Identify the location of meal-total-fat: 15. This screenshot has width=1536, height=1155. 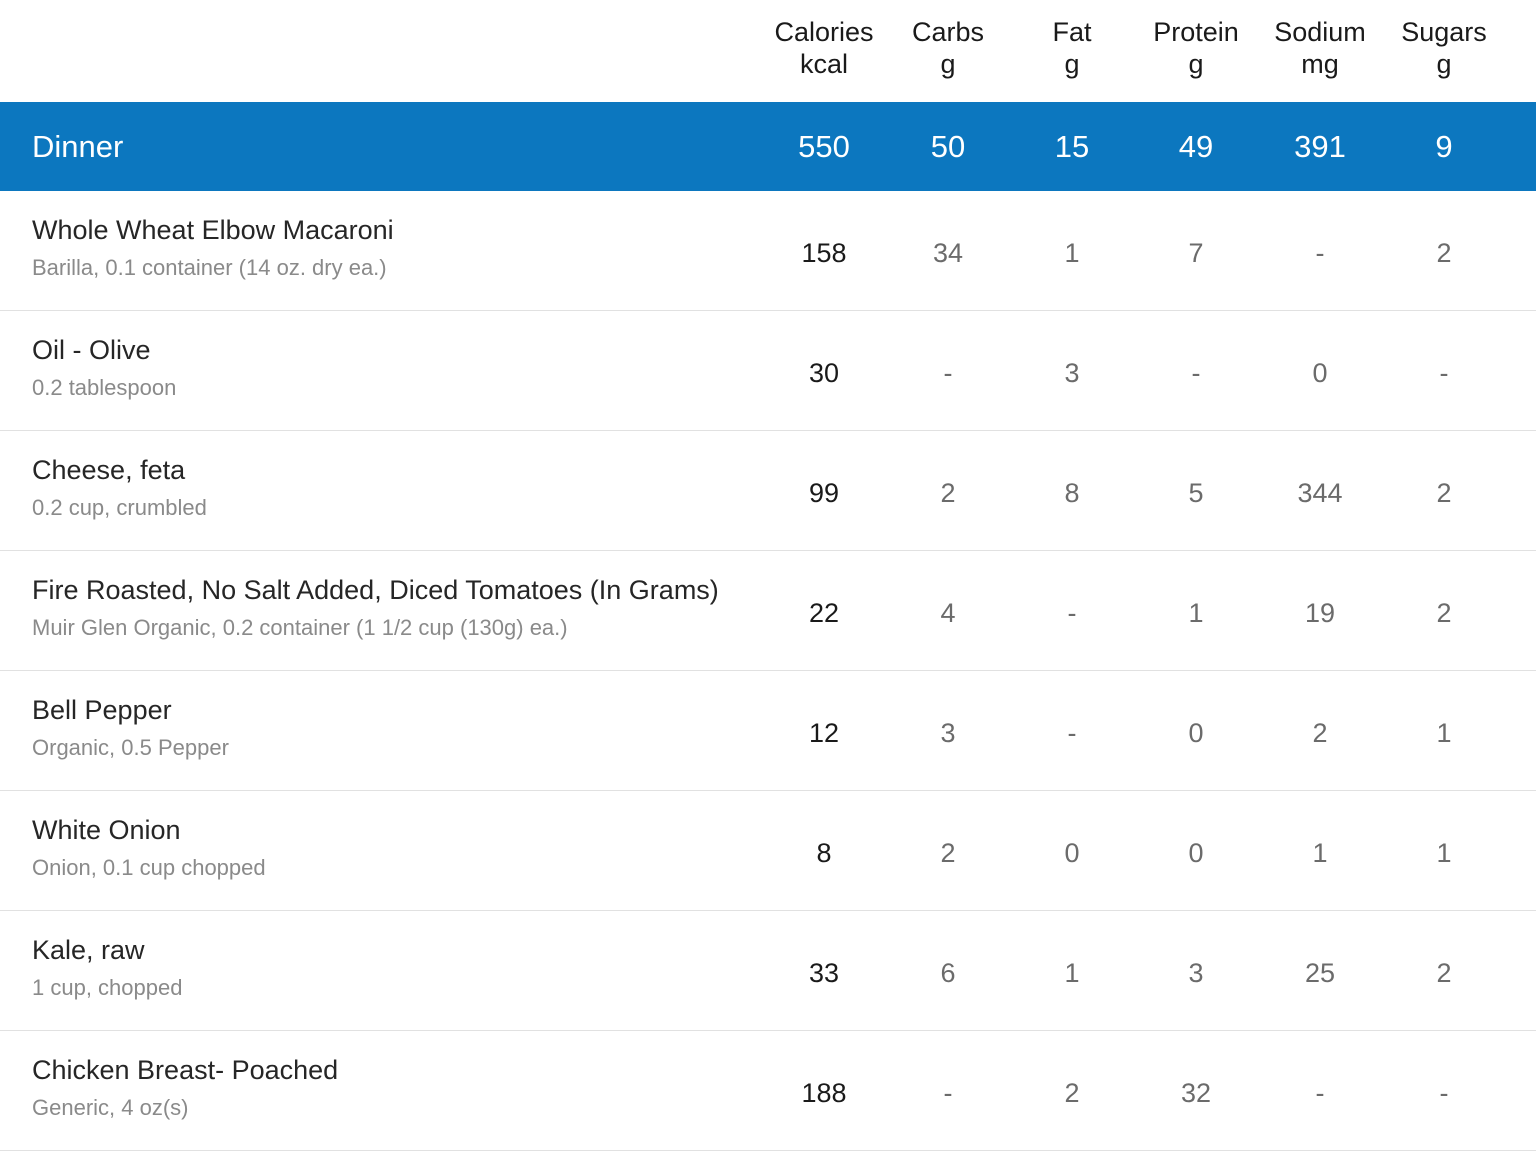
(1072, 146).